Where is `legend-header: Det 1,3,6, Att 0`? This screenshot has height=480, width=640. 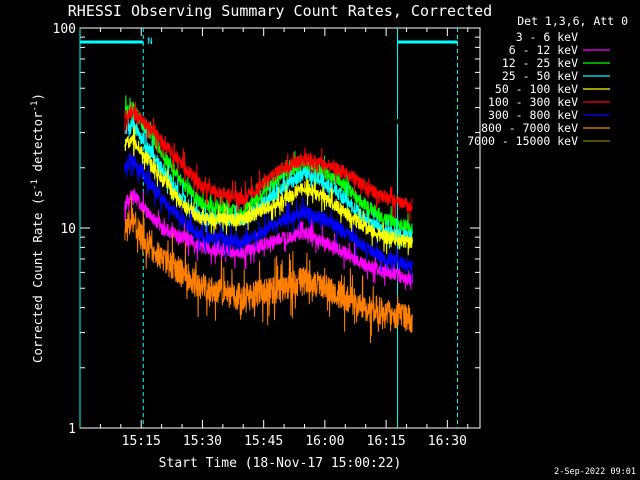
legend-header: Det 1,3,6, Att 0 is located at coordinates (572, 21).